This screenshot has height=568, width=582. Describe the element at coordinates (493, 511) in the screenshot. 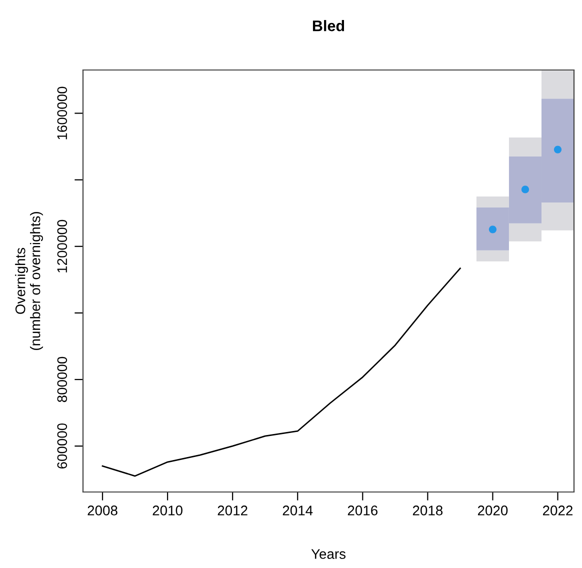

I see `x-tick-label: 2020` at that location.